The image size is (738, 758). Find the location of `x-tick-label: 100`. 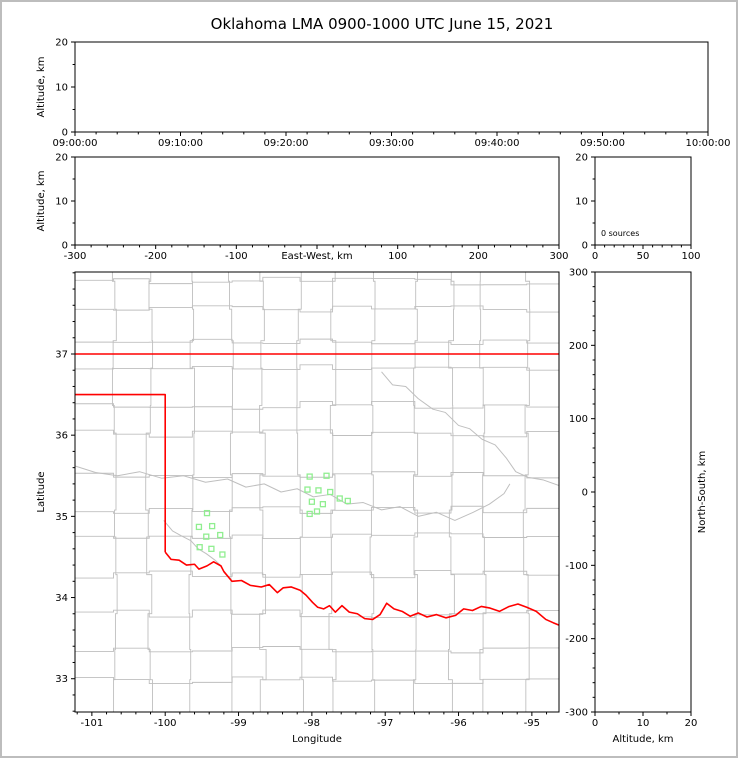

x-tick-label: 100 is located at coordinates (397, 256).